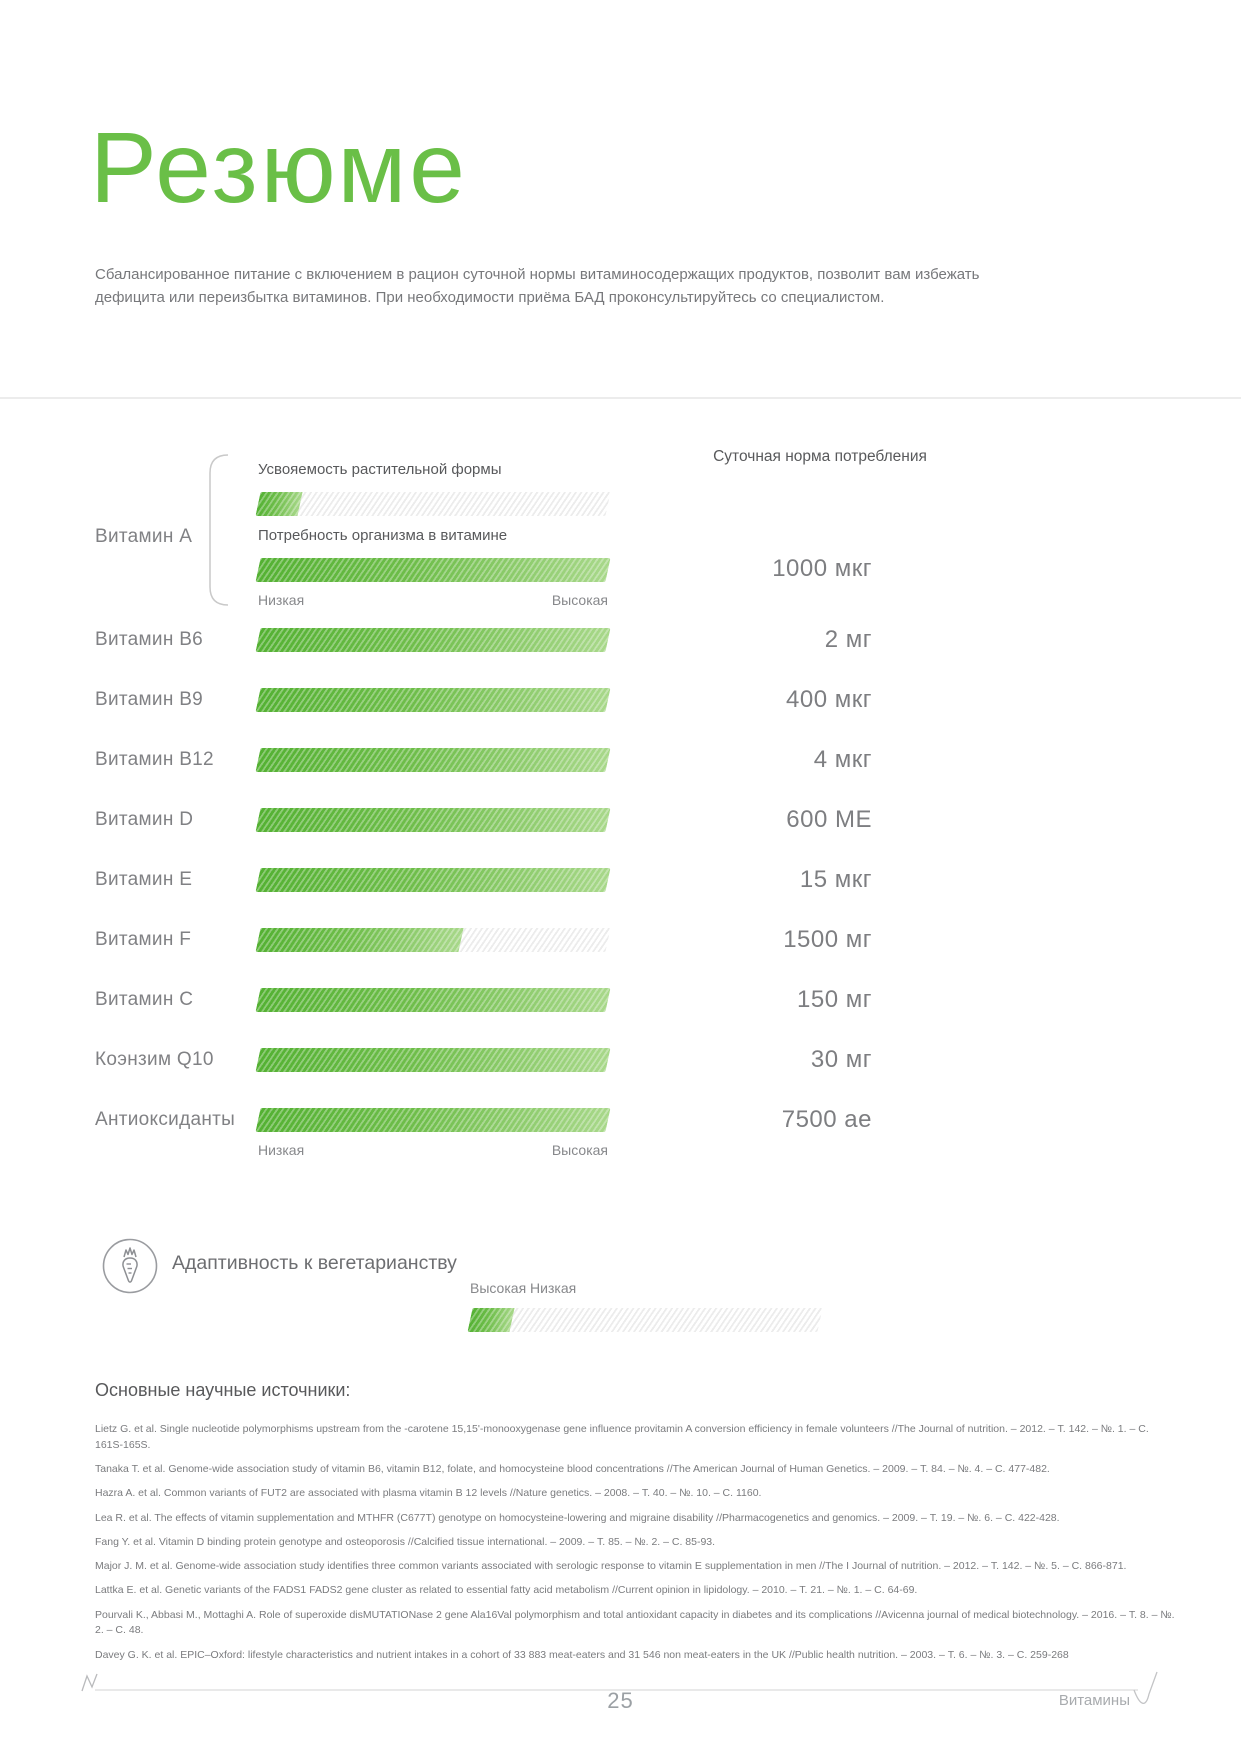  What do you see at coordinates (279, 168) in the screenshot?
I see `page-title: Резюме` at bounding box center [279, 168].